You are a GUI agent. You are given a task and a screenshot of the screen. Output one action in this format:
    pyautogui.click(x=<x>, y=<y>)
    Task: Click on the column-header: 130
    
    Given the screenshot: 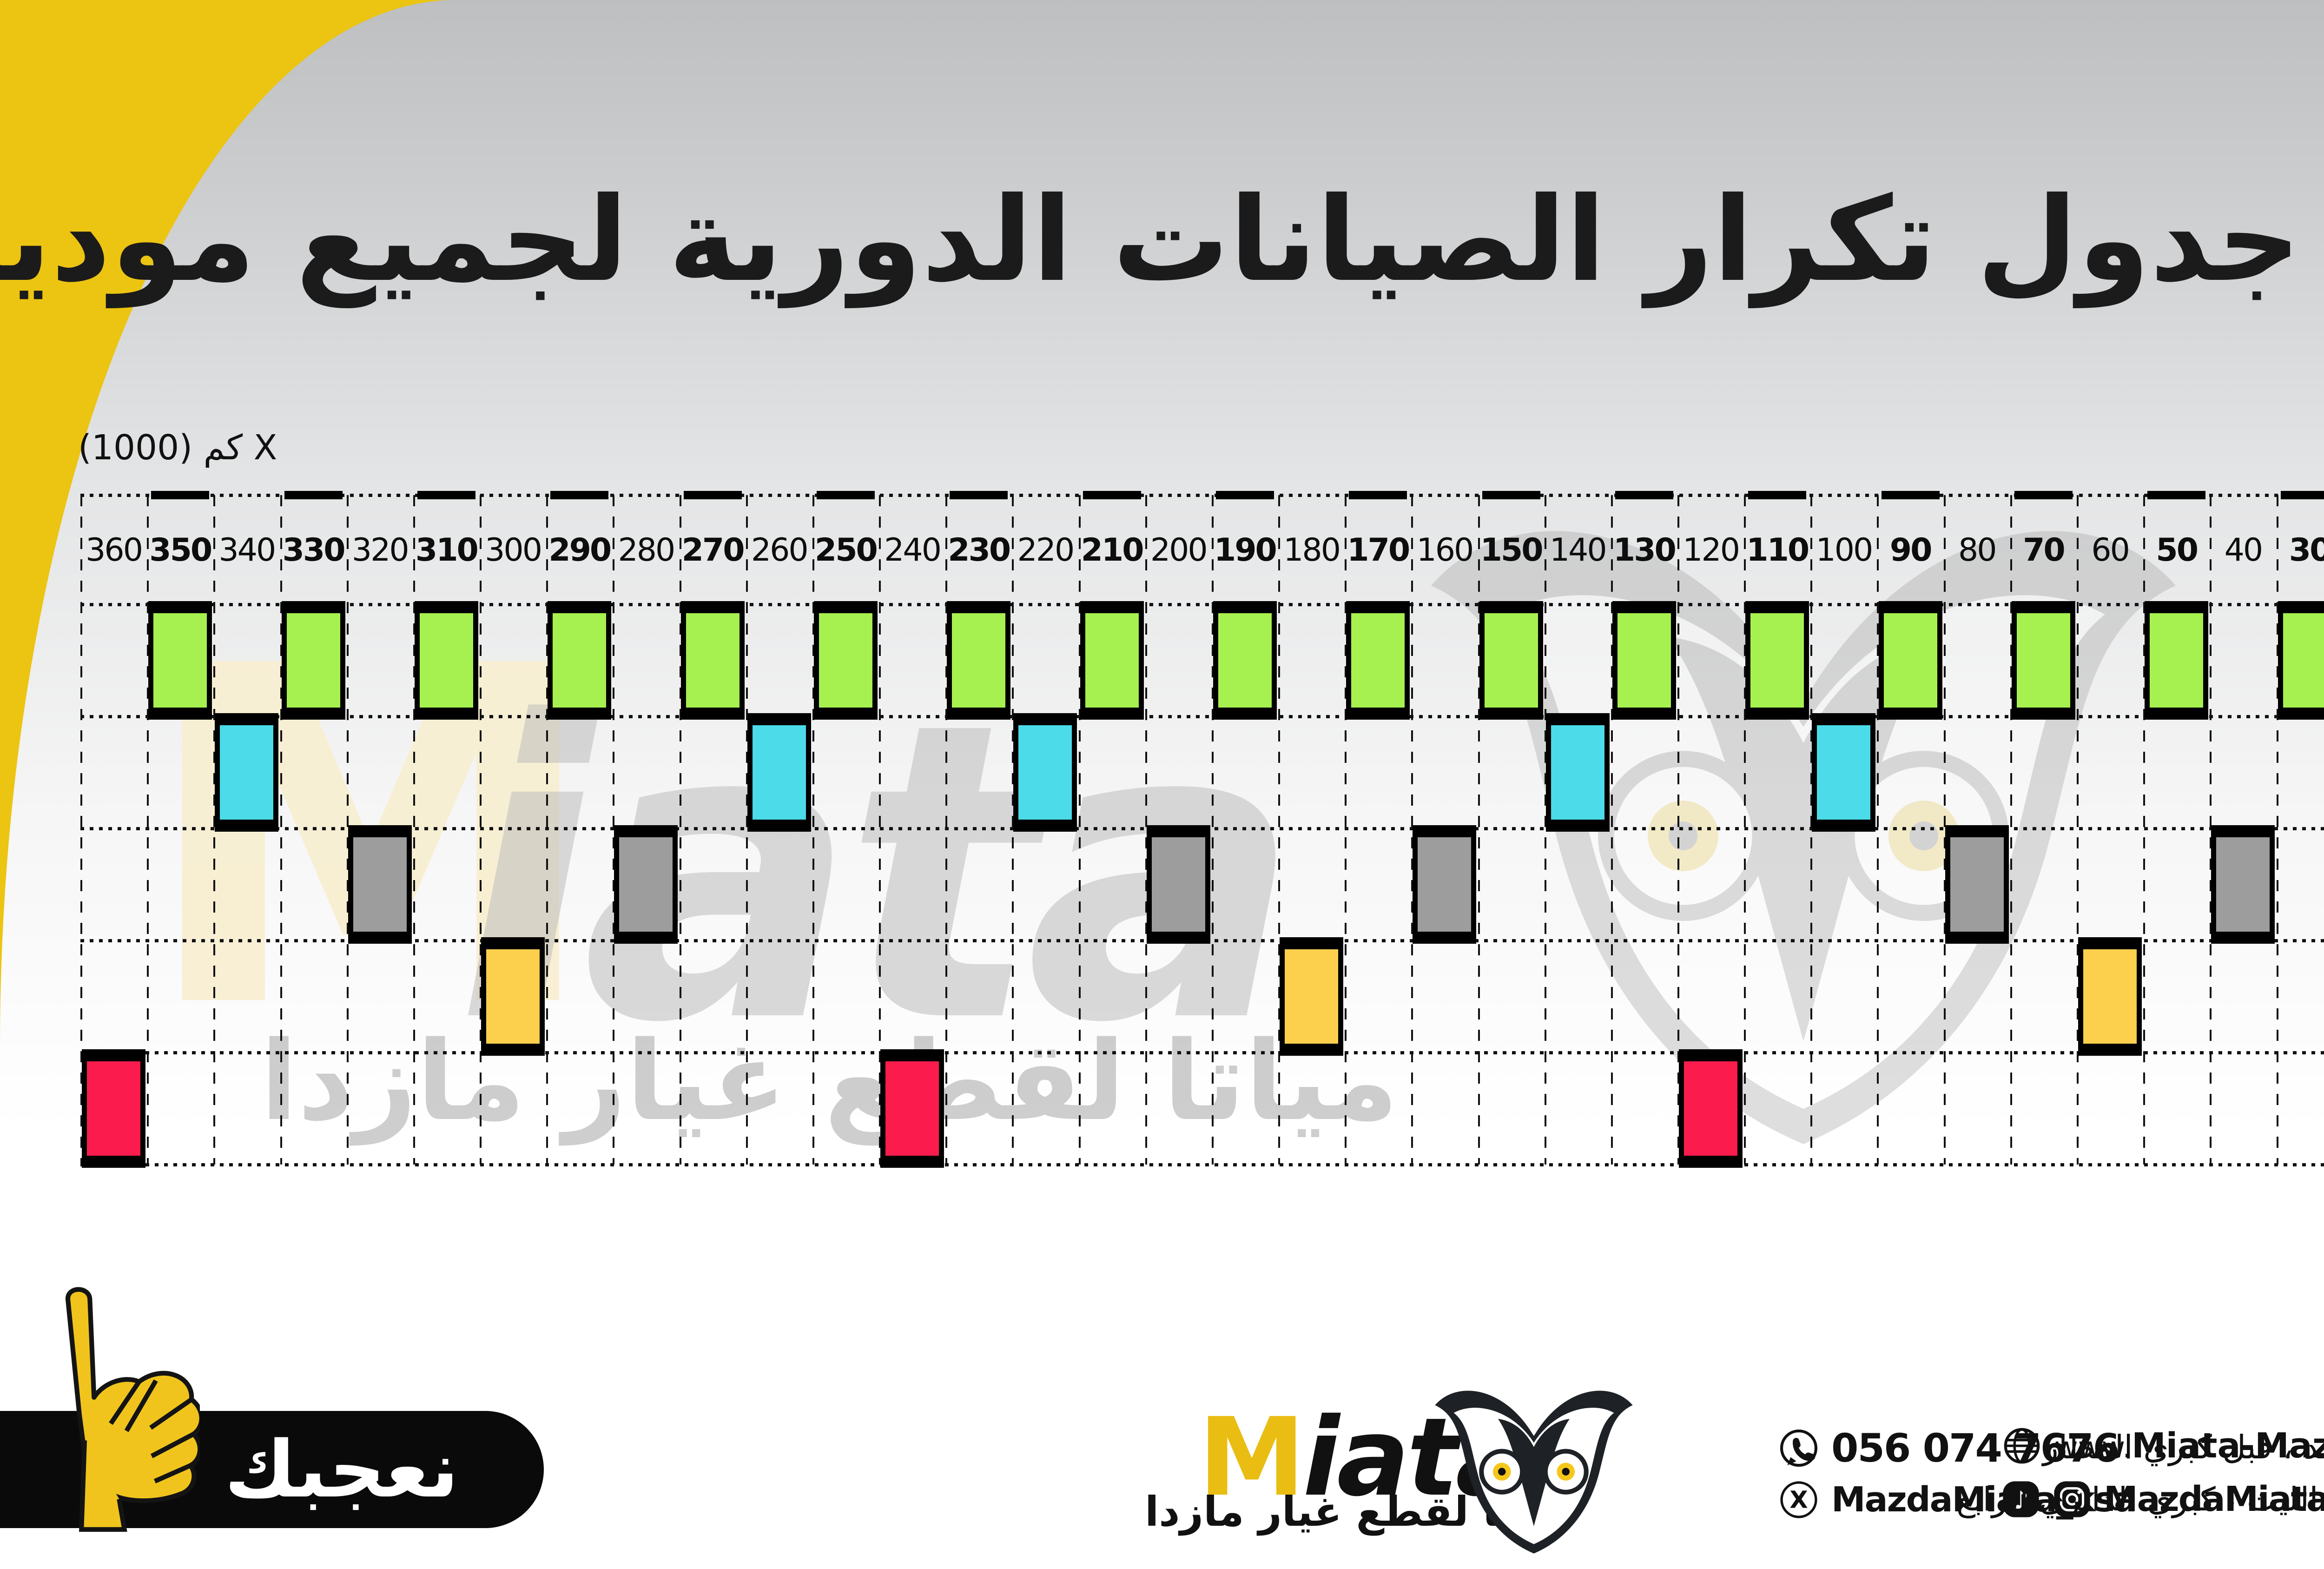 What is the action you would take?
    pyautogui.click(x=1645, y=550)
    